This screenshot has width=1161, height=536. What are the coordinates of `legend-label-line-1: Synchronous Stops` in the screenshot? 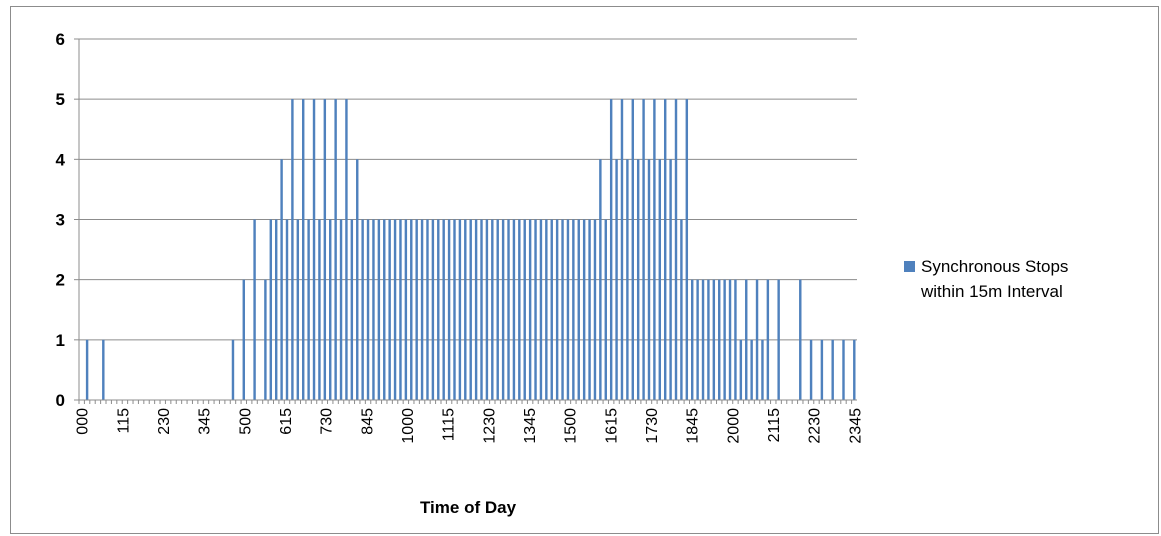 It's located at (994, 266).